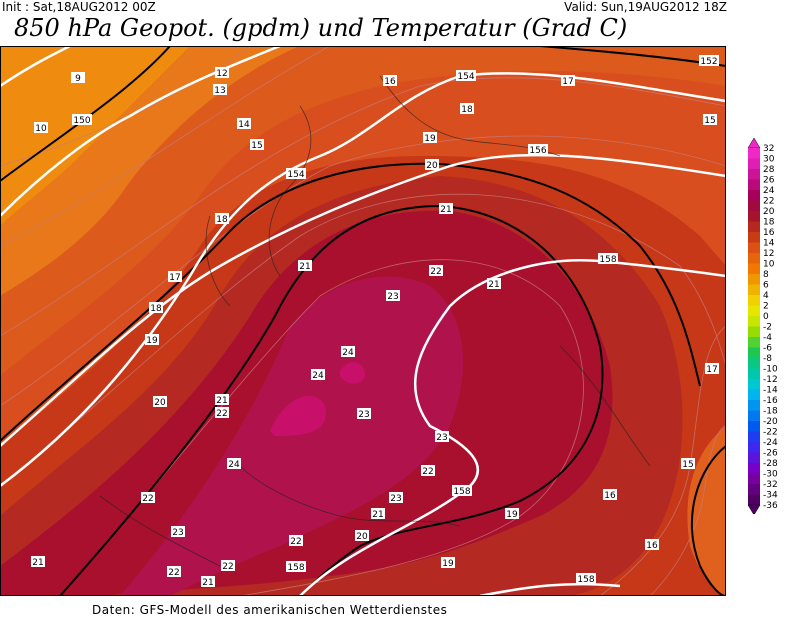 The image size is (787, 619). I want to click on colorbar-label: 26, so click(769, 181).